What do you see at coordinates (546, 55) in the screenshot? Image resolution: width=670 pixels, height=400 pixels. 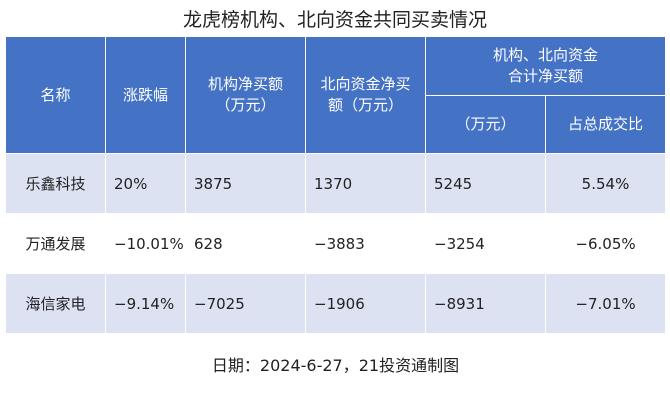 I see `header-line: 机构、北向资金` at bounding box center [546, 55].